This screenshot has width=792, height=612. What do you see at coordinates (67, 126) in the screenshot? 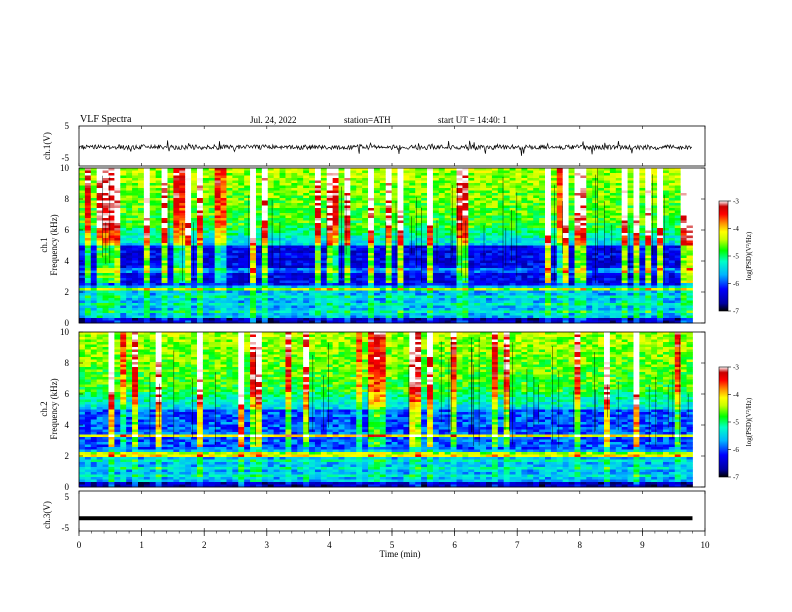
I see `ch1-ytick-top: 5` at bounding box center [67, 126].